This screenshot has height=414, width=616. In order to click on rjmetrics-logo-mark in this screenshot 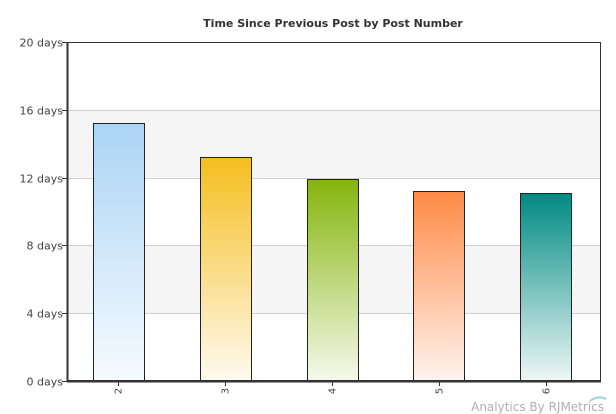, I will do `click(598, 399)`.